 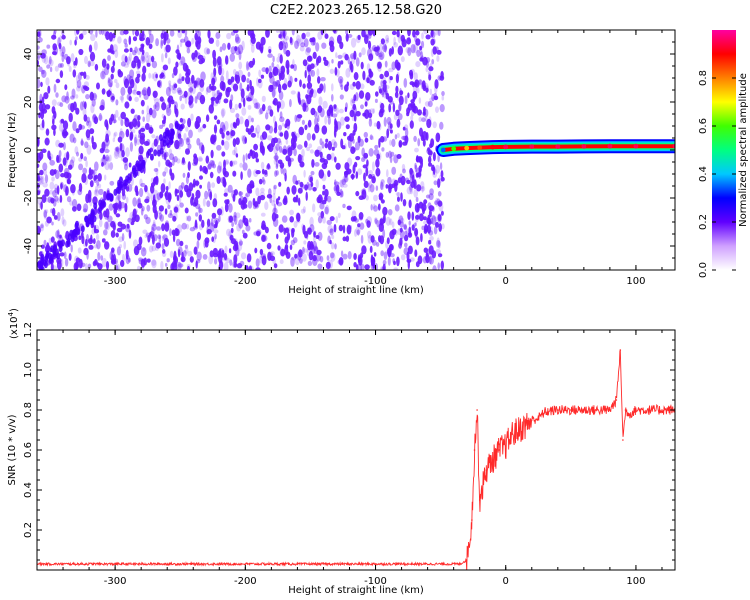 I want to click on snr-y-label: SNR (10 * v/v), so click(x=12, y=449).